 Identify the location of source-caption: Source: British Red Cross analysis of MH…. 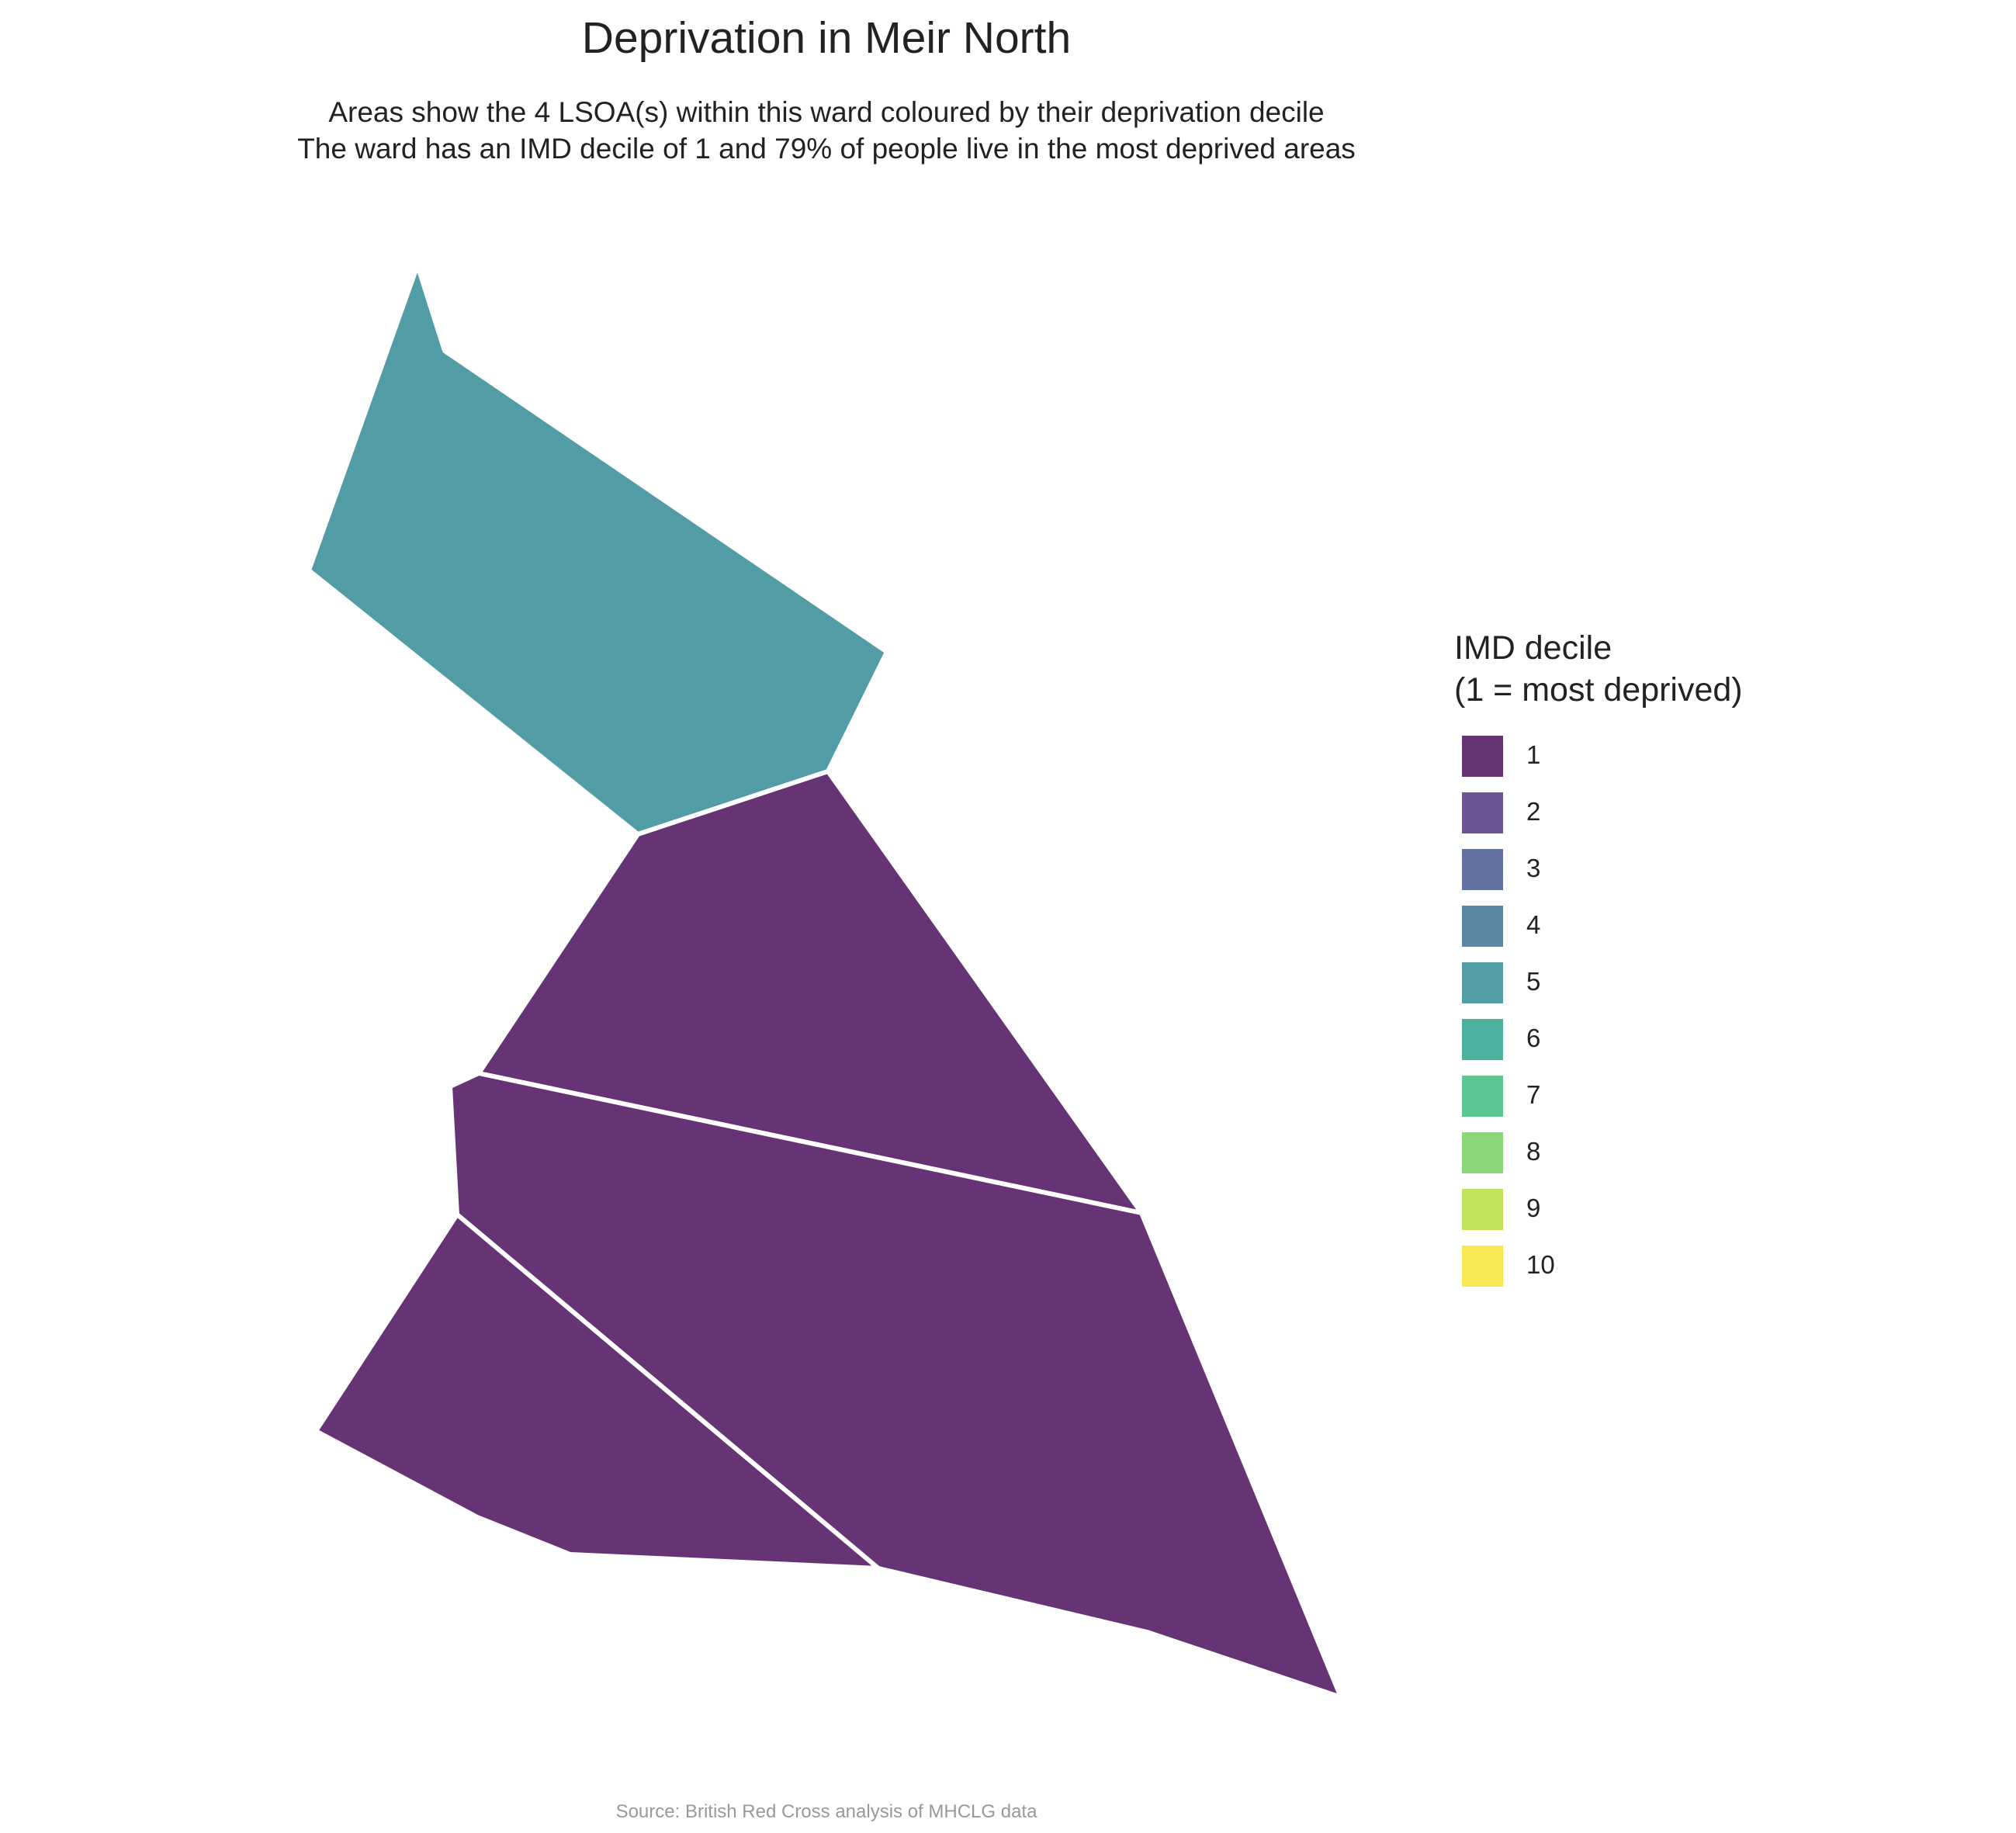
(826, 1812).